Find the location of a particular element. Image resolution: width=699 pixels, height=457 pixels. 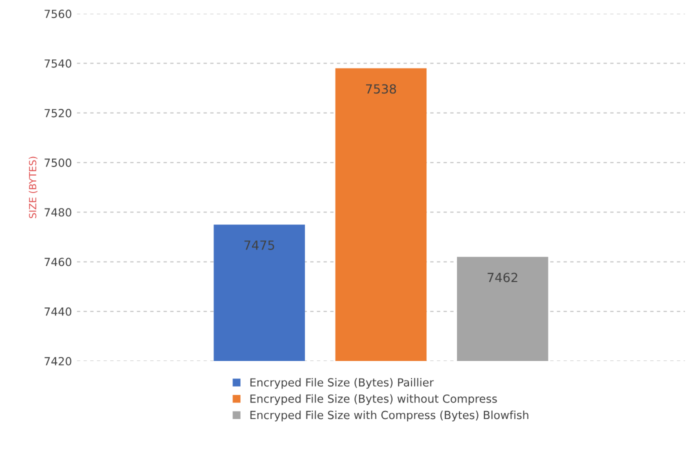

y-tick-label: 7520 is located at coordinates (58, 113).